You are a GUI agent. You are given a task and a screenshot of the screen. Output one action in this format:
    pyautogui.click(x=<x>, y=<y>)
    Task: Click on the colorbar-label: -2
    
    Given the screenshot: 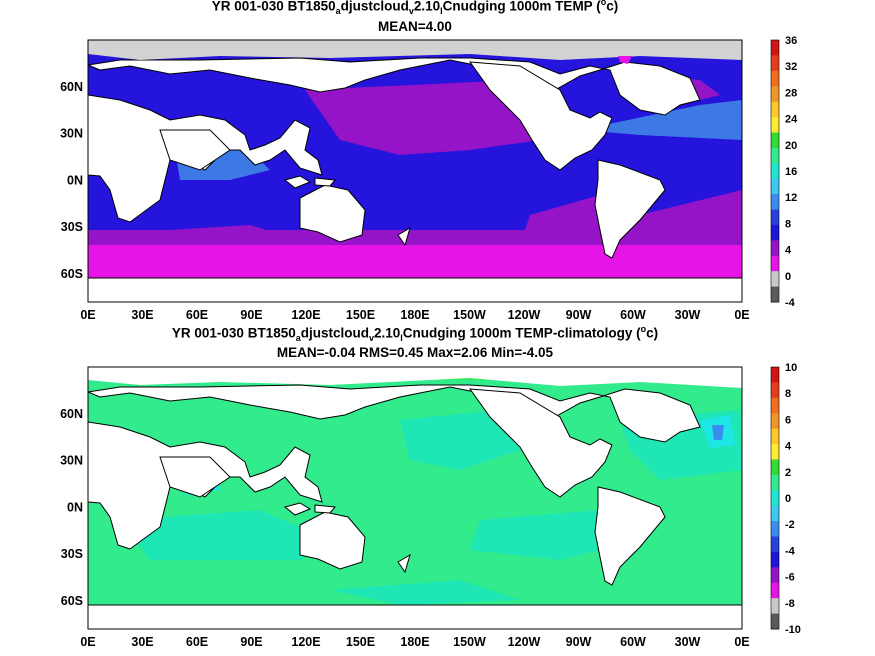 What is the action you would take?
    pyautogui.click(x=790, y=525)
    